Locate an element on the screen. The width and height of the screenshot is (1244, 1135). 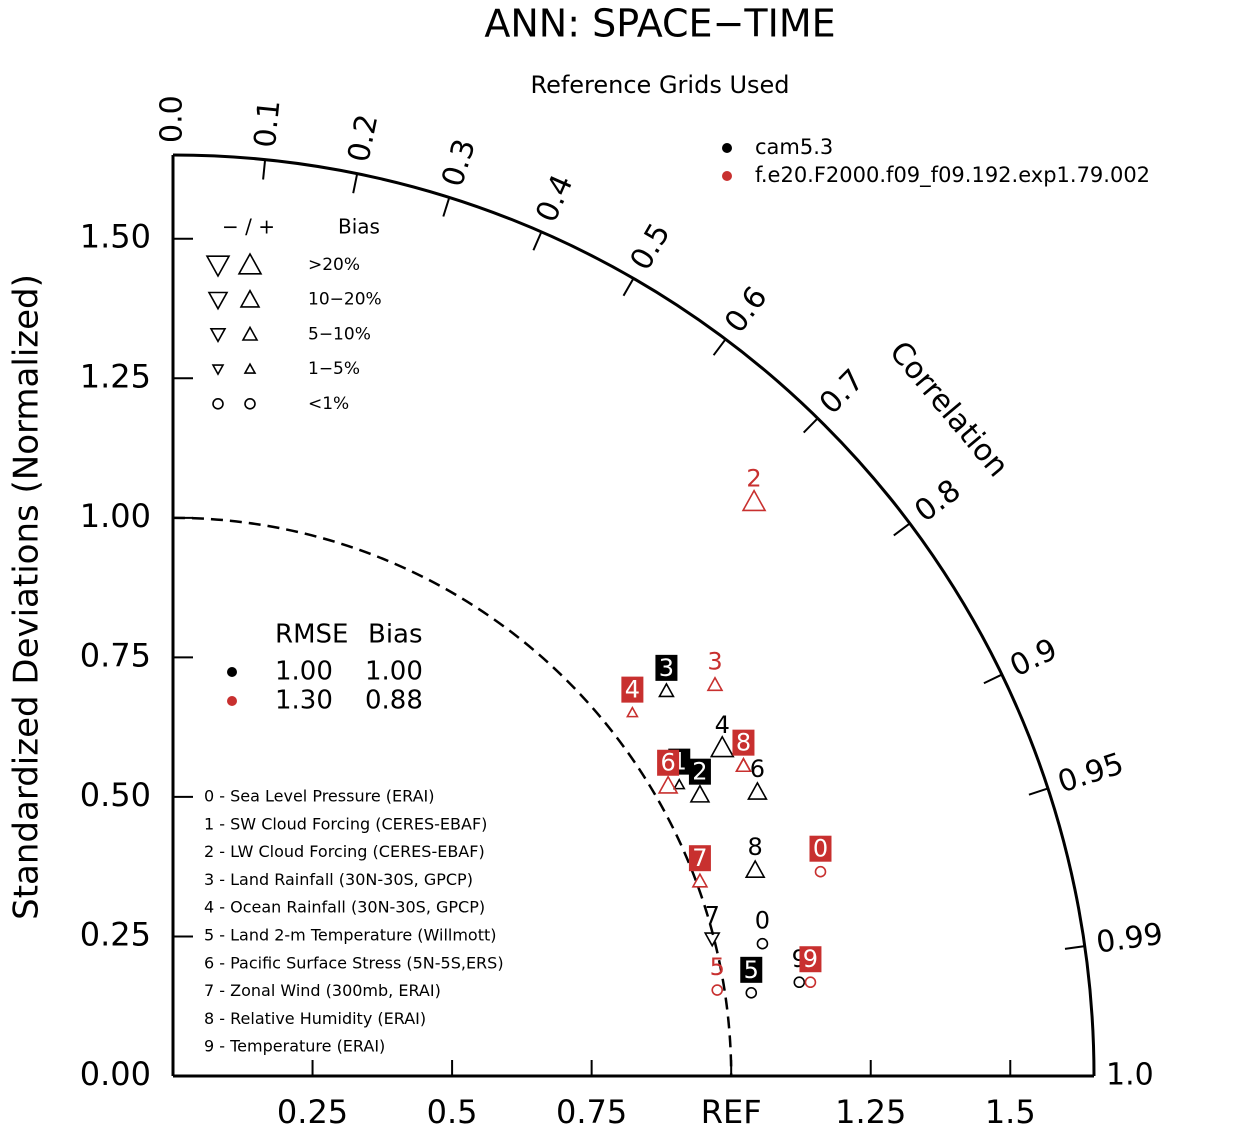
y-tick-label: 0.25 is located at coordinates (115, 934).